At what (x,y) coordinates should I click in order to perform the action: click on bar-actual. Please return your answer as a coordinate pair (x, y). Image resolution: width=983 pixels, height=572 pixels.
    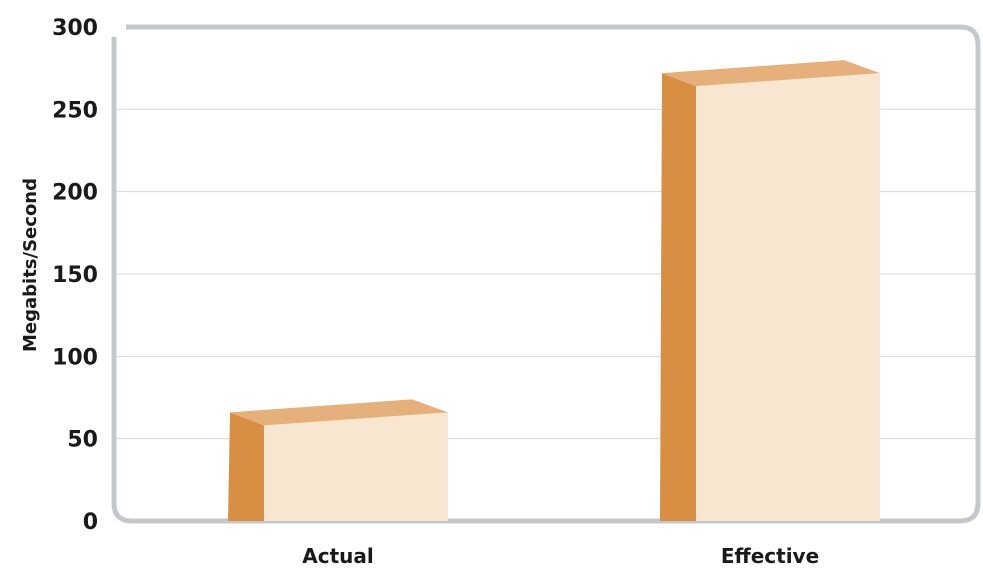
    Looking at the image, I should click on (338, 460).